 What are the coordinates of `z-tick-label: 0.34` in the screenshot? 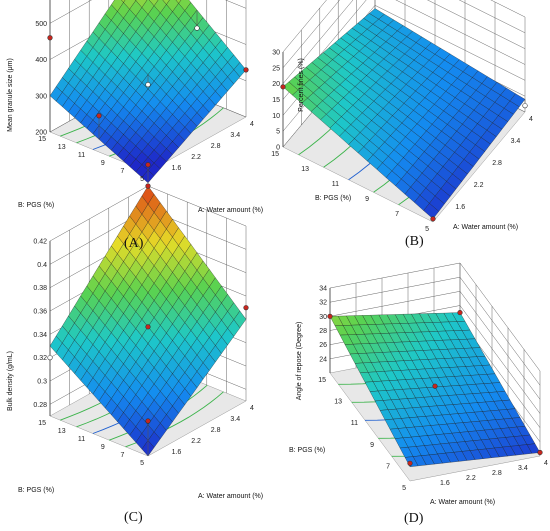 It's located at (40, 335).